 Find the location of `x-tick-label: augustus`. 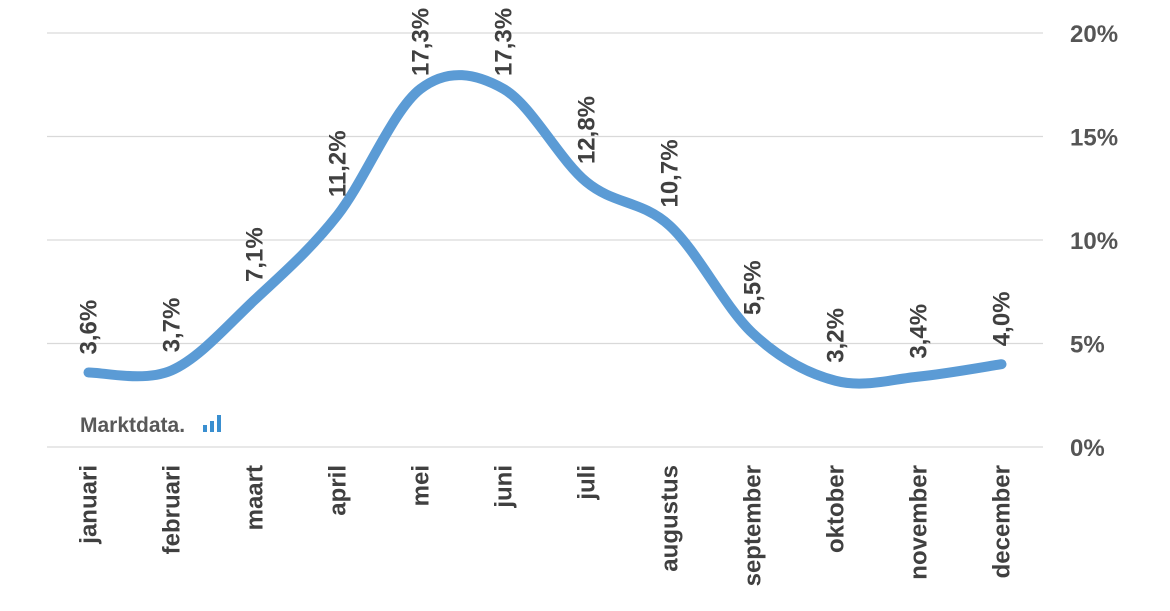

x-tick-label: augustus is located at coordinates (670, 518).